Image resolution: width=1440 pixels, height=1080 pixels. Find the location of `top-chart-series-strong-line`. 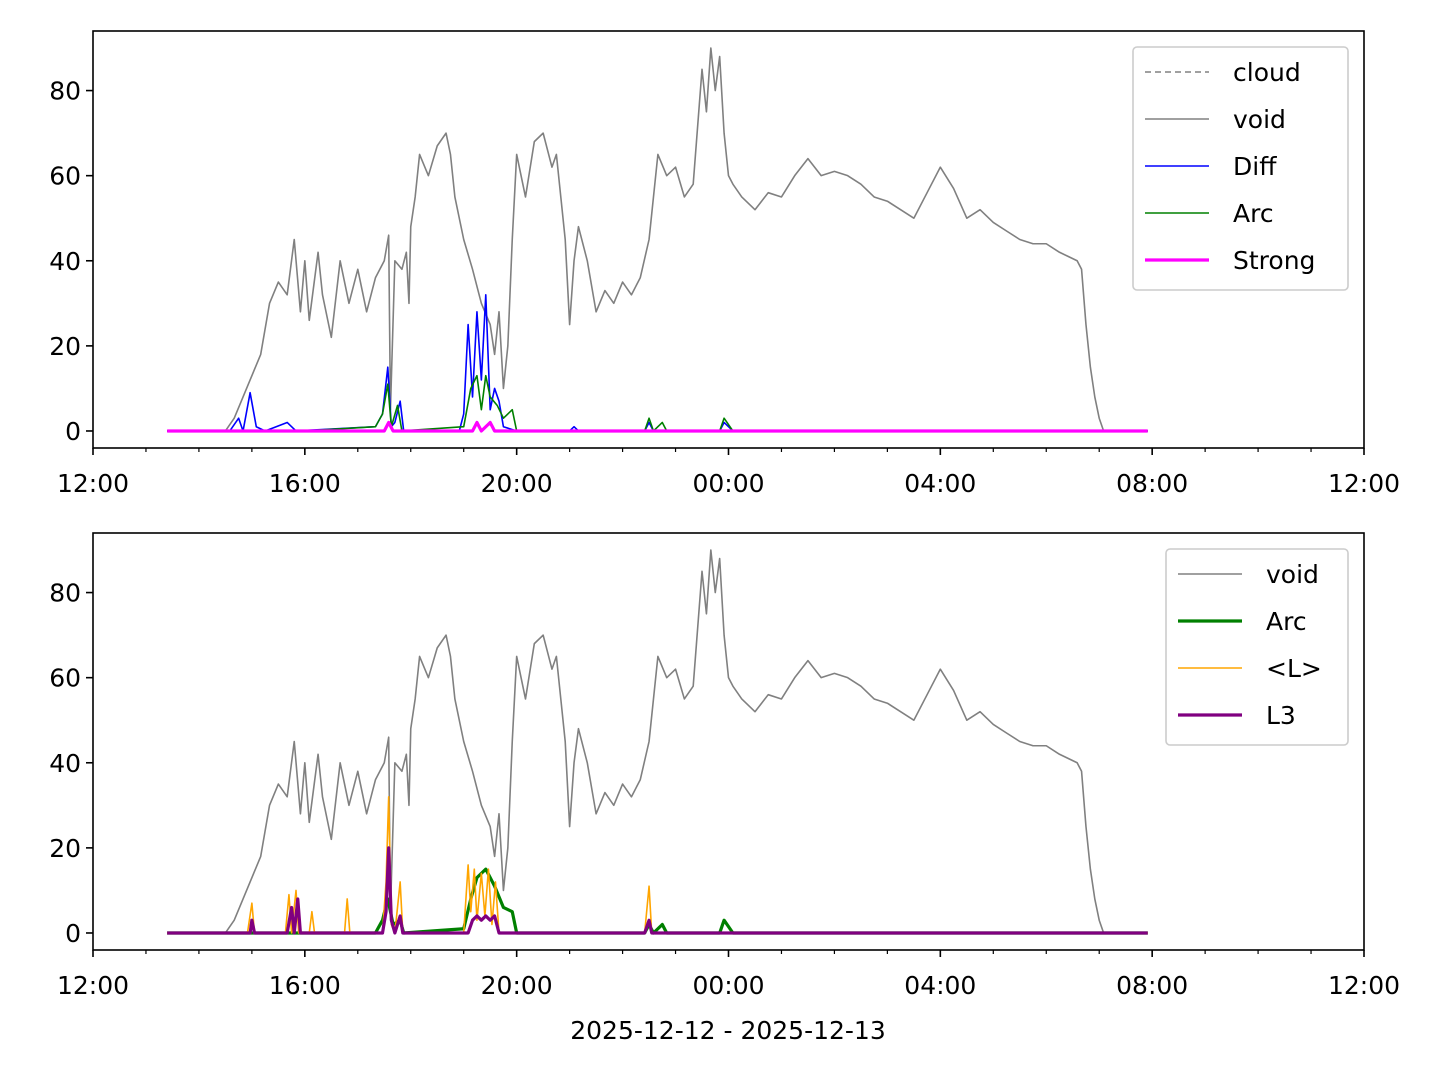

top-chart-series-strong-line is located at coordinates (657, 426).